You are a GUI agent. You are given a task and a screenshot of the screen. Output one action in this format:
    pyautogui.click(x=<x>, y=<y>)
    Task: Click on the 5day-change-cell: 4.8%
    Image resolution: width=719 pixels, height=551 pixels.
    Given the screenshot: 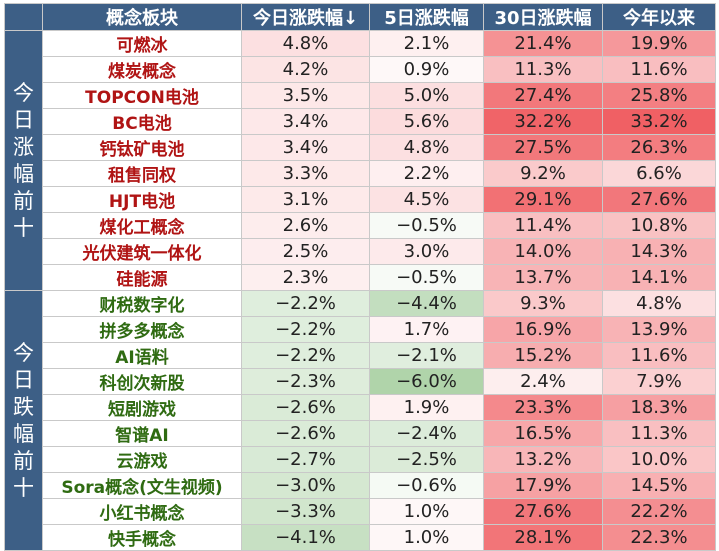 What is the action you would take?
    pyautogui.click(x=426, y=147)
    